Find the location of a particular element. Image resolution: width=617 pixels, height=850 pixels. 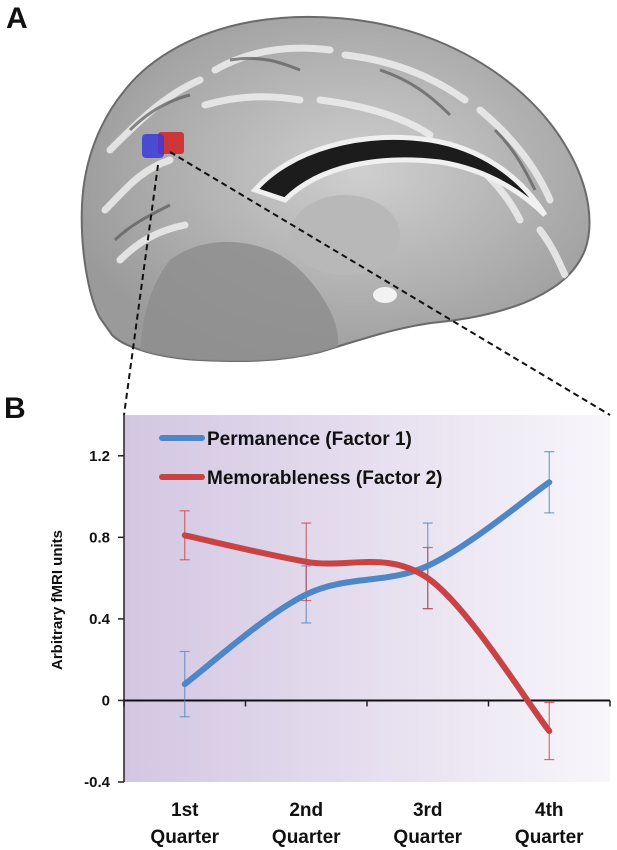

series-line-permanence is located at coordinates (367, 583).